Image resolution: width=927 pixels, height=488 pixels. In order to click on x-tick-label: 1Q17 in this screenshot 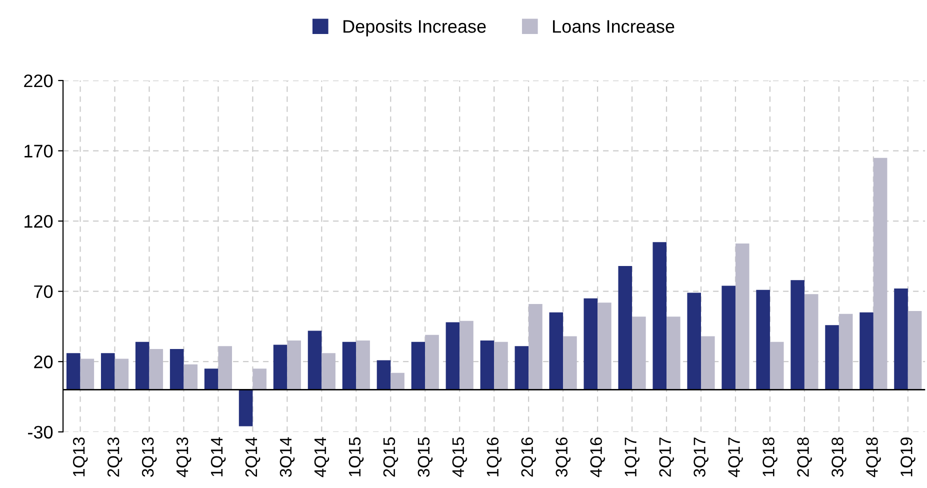, I will do `click(632, 457)`.